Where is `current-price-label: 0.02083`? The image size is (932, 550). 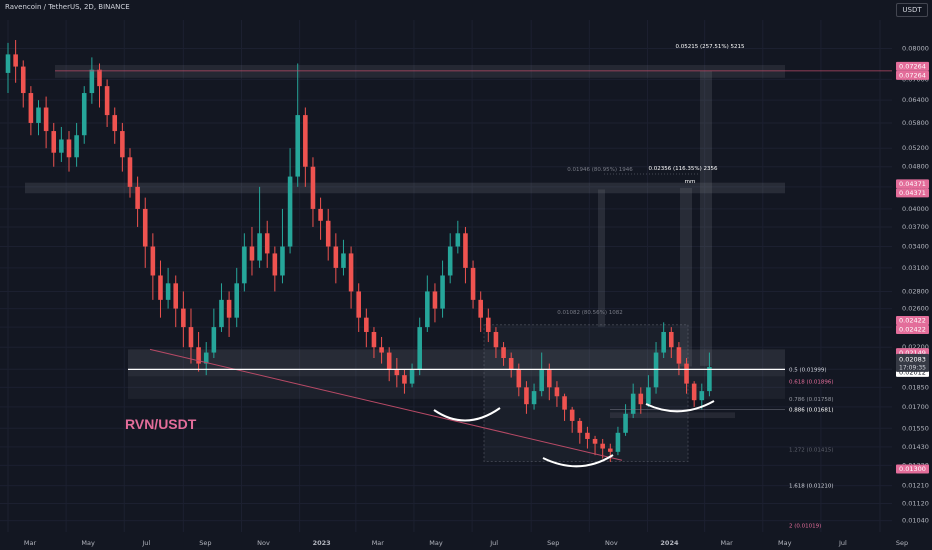 current-price-label: 0.02083 is located at coordinates (912, 359).